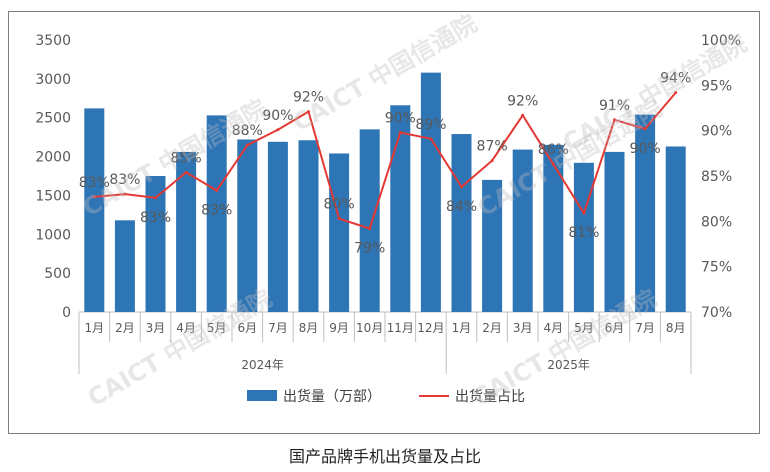  Describe the element at coordinates (716, 268) in the screenshot. I see `y-right-tick-label: 75%` at that location.